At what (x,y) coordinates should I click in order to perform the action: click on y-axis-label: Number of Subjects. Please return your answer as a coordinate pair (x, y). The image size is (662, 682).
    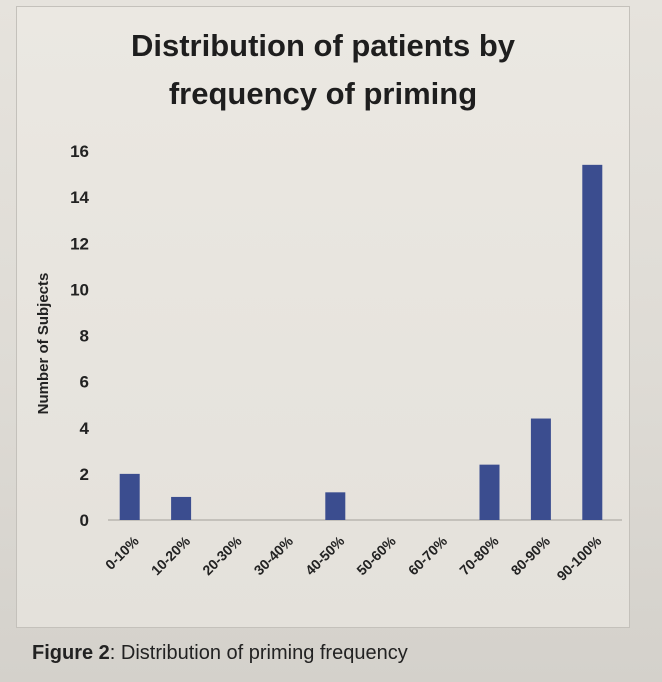
    Looking at the image, I should click on (43, 344).